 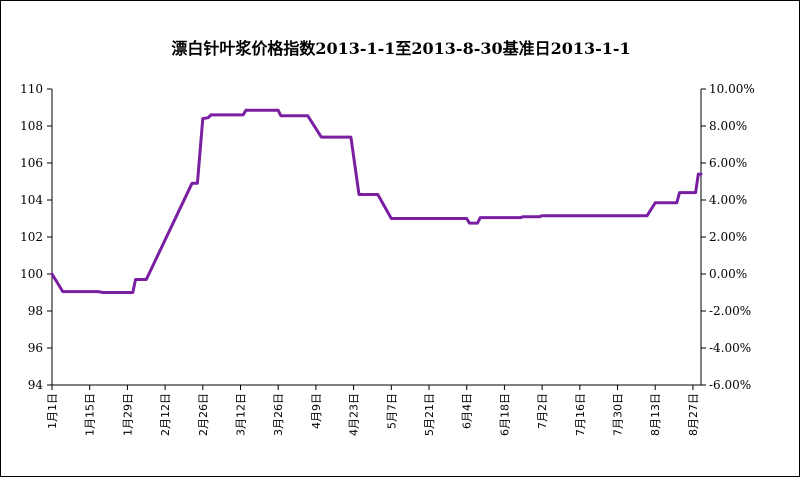 I want to click on y-tick-label: 100, so click(x=31, y=274).